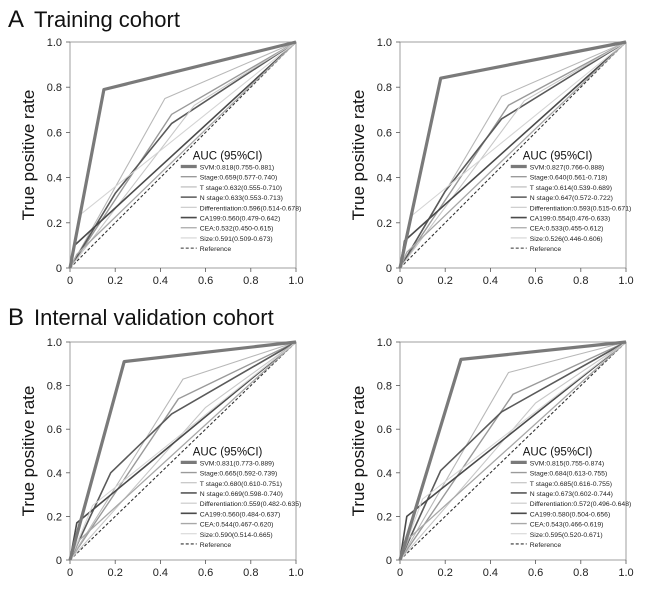  What do you see at coordinates (566, 535) in the screenshot?
I see `legend-label: Size:0.595(0.520-0.671)` at bounding box center [566, 535].